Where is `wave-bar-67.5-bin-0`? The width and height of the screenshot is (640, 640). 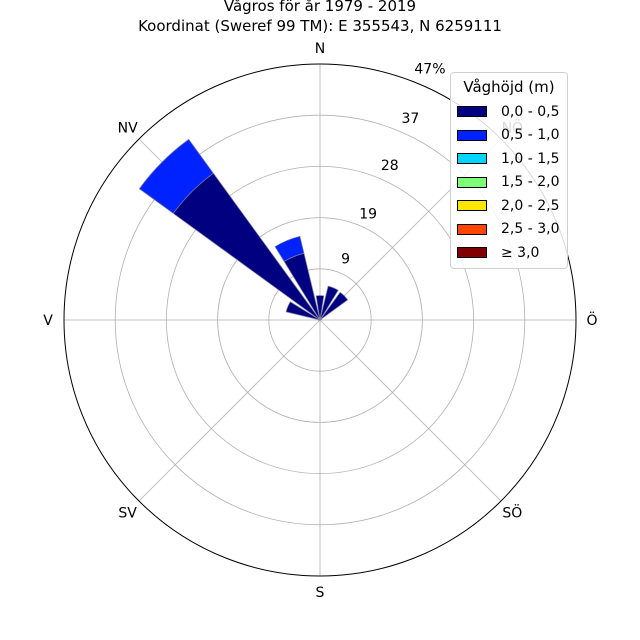 wave-bar-67.5-bin-0 is located at coordinates (321, 319).